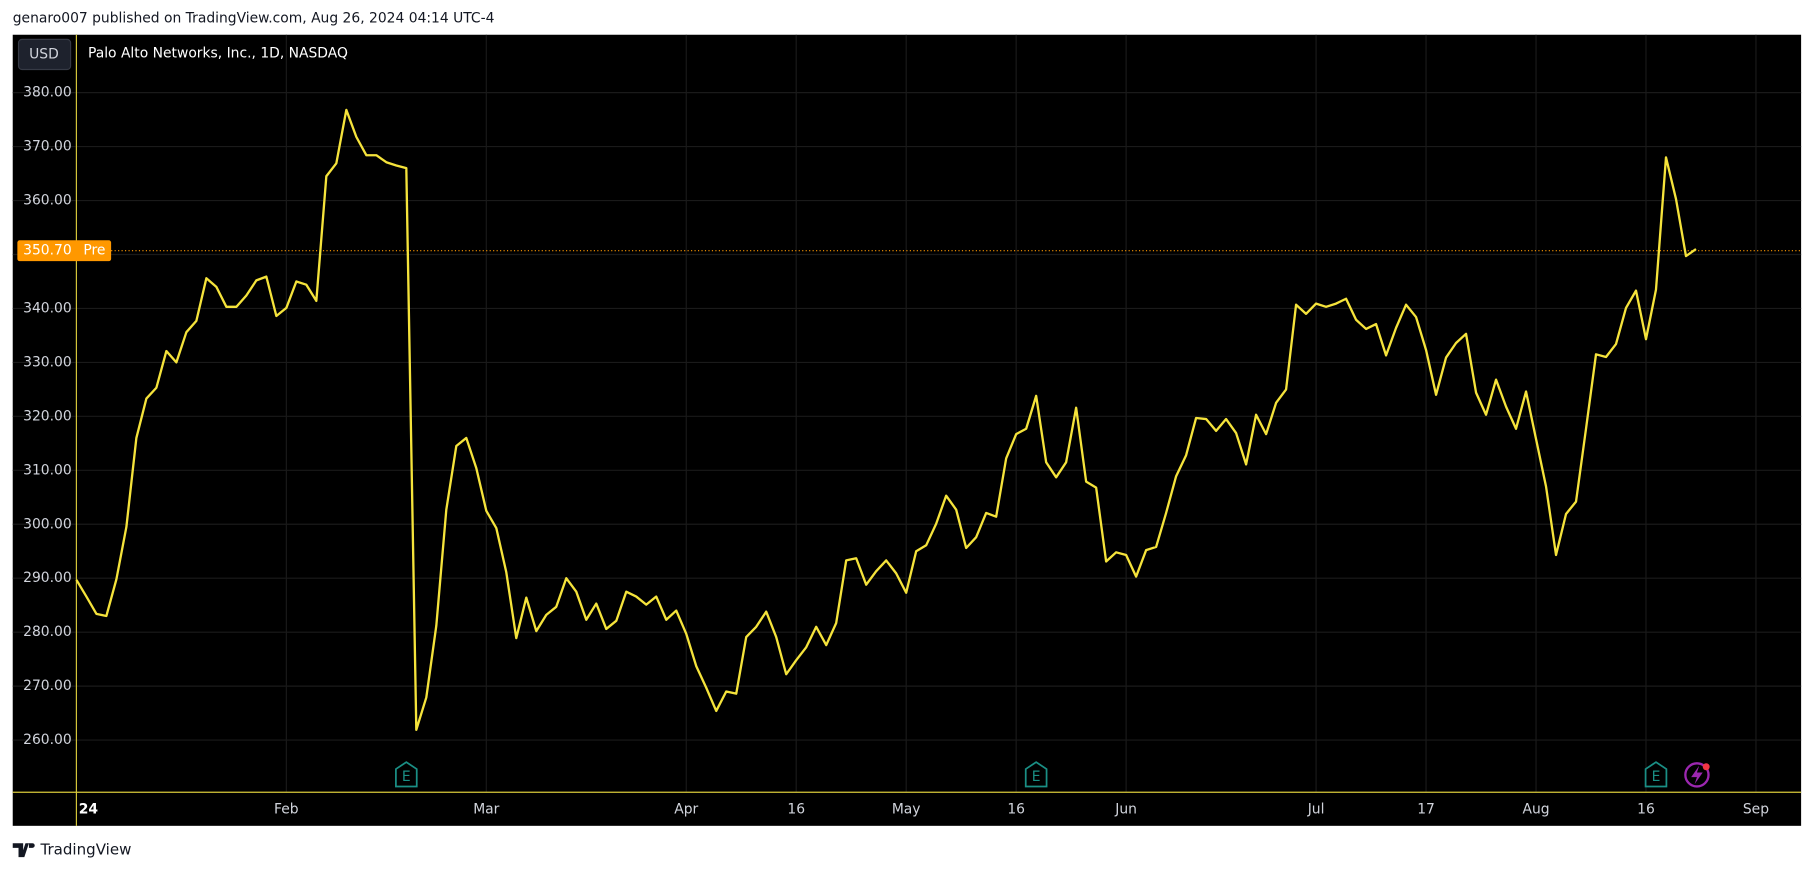 The image size is (1815, 871). I want to click on alert-bolt, so click(1697, 775).